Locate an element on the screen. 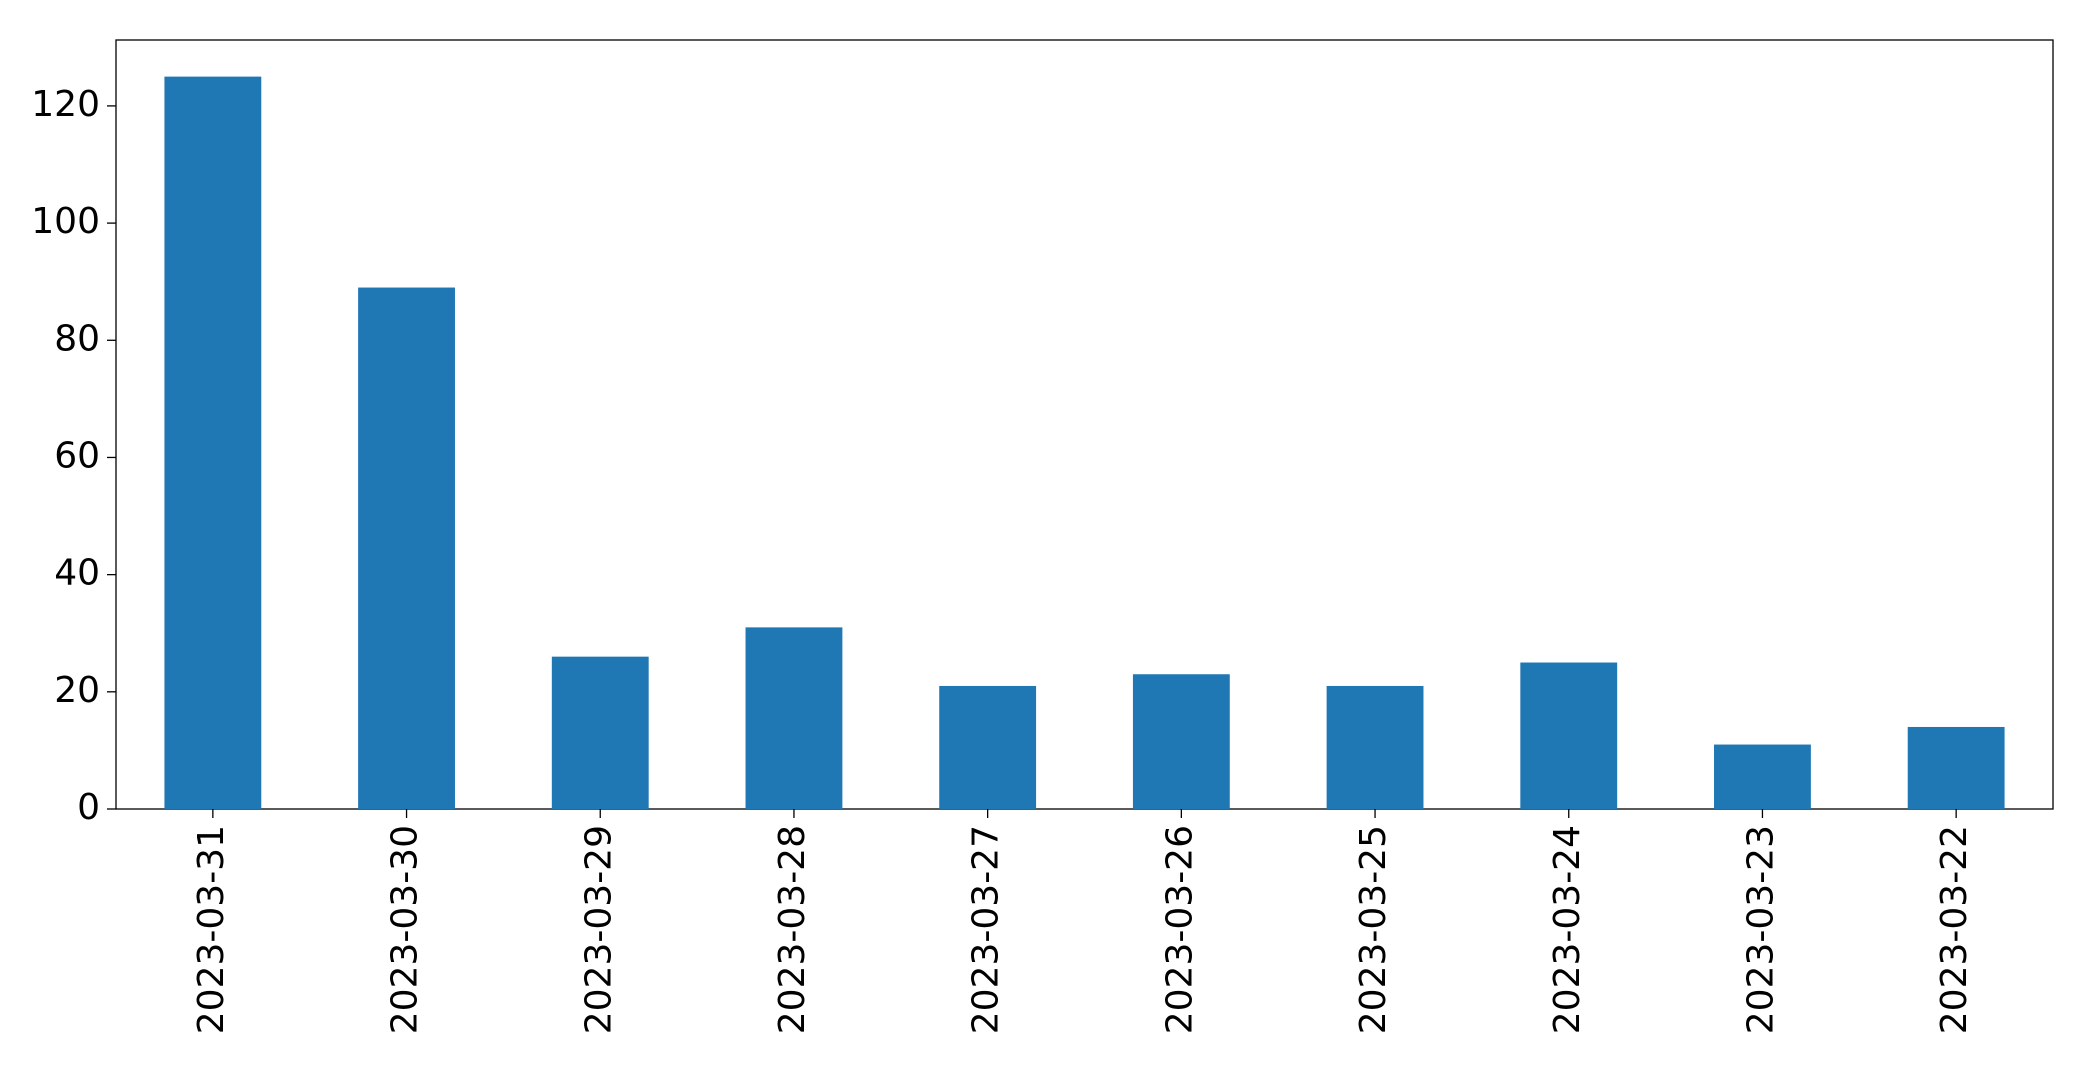  y-tick-label: 0 is located at coordinates (88, 807).